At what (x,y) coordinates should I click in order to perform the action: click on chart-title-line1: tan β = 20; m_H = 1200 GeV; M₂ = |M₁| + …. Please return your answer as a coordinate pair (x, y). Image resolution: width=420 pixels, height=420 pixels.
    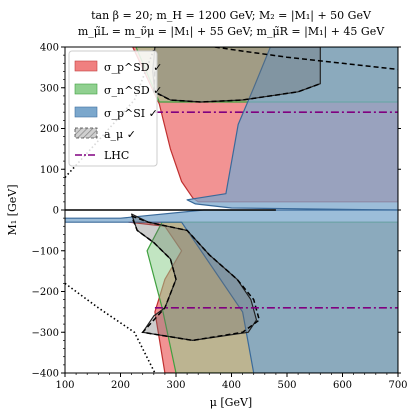
    Looking at the image, I should click on (231, 16).